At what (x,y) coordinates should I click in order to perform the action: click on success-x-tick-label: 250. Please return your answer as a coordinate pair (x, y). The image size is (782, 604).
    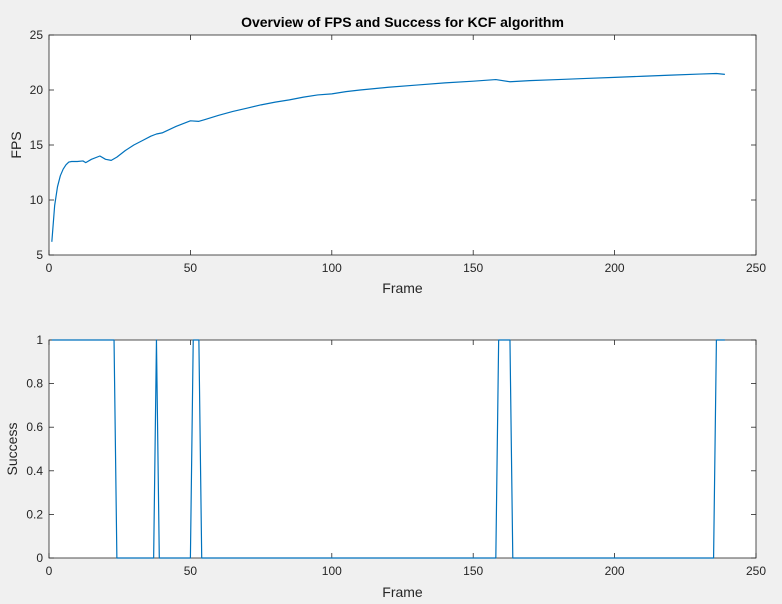
    Looking at the image, I should click on (756, 571).